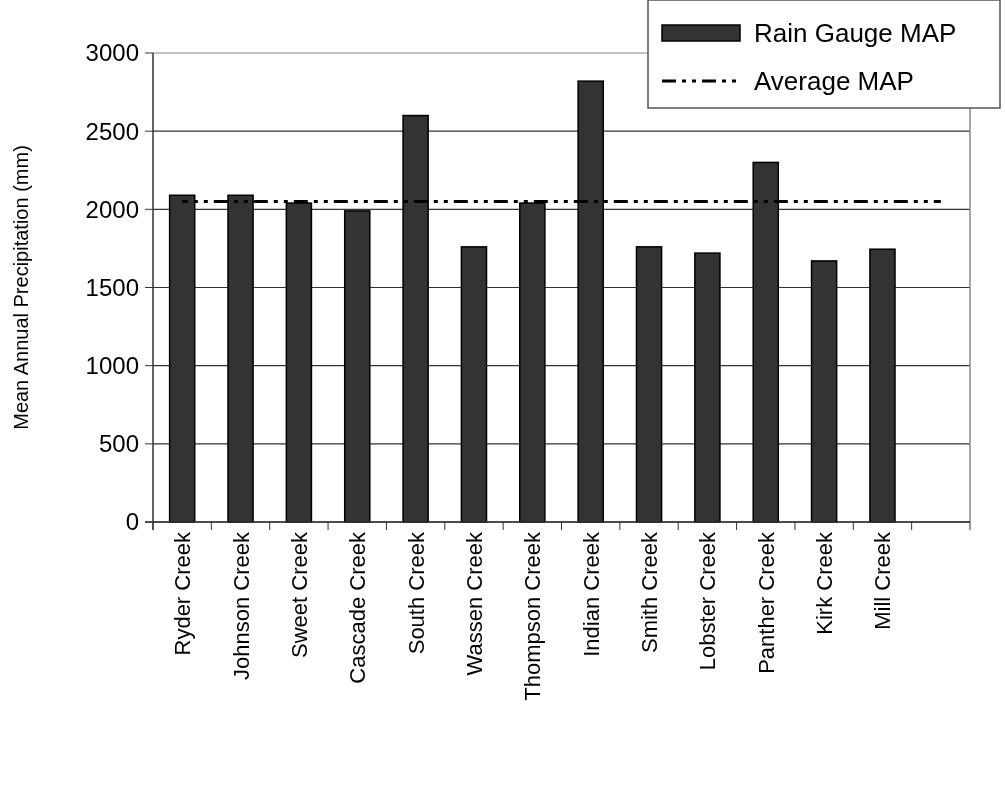 The width and height of the screenshot is (1005, 790). What do you see at coordinates (183, 593) in the screenshot?
I see `x-tick-label: Ryder Creek` at bounding box center [183, 593].